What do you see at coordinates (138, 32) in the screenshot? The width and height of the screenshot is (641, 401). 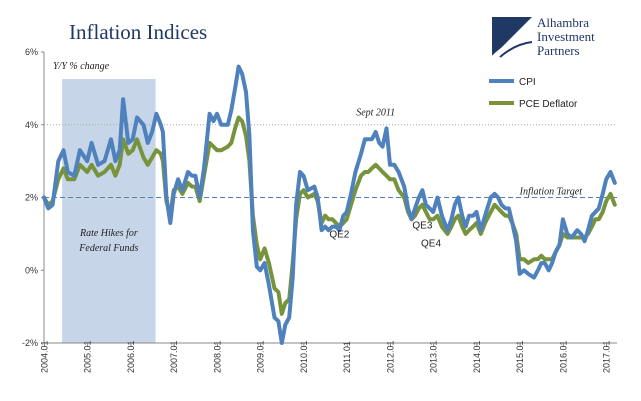 I see `chart-title: Inflation Indices` at bounding box center [138, 32].